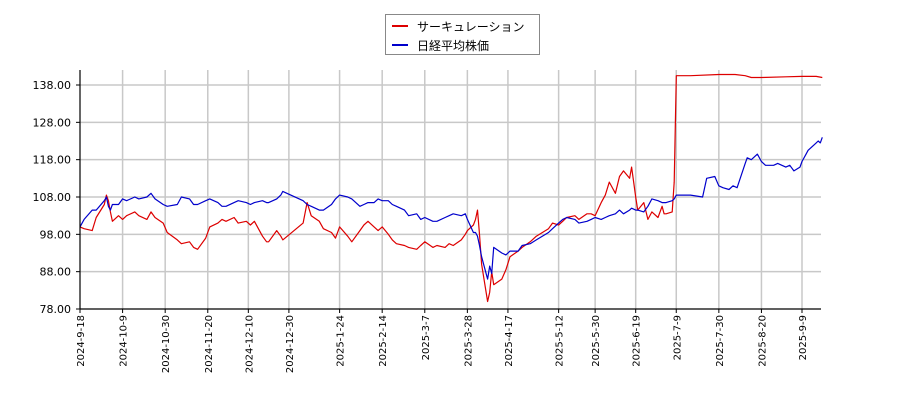  Describe the element at coordinates (762, 341) in the screenshot. I see `x-tick-label: 2025-8-20` at that location.